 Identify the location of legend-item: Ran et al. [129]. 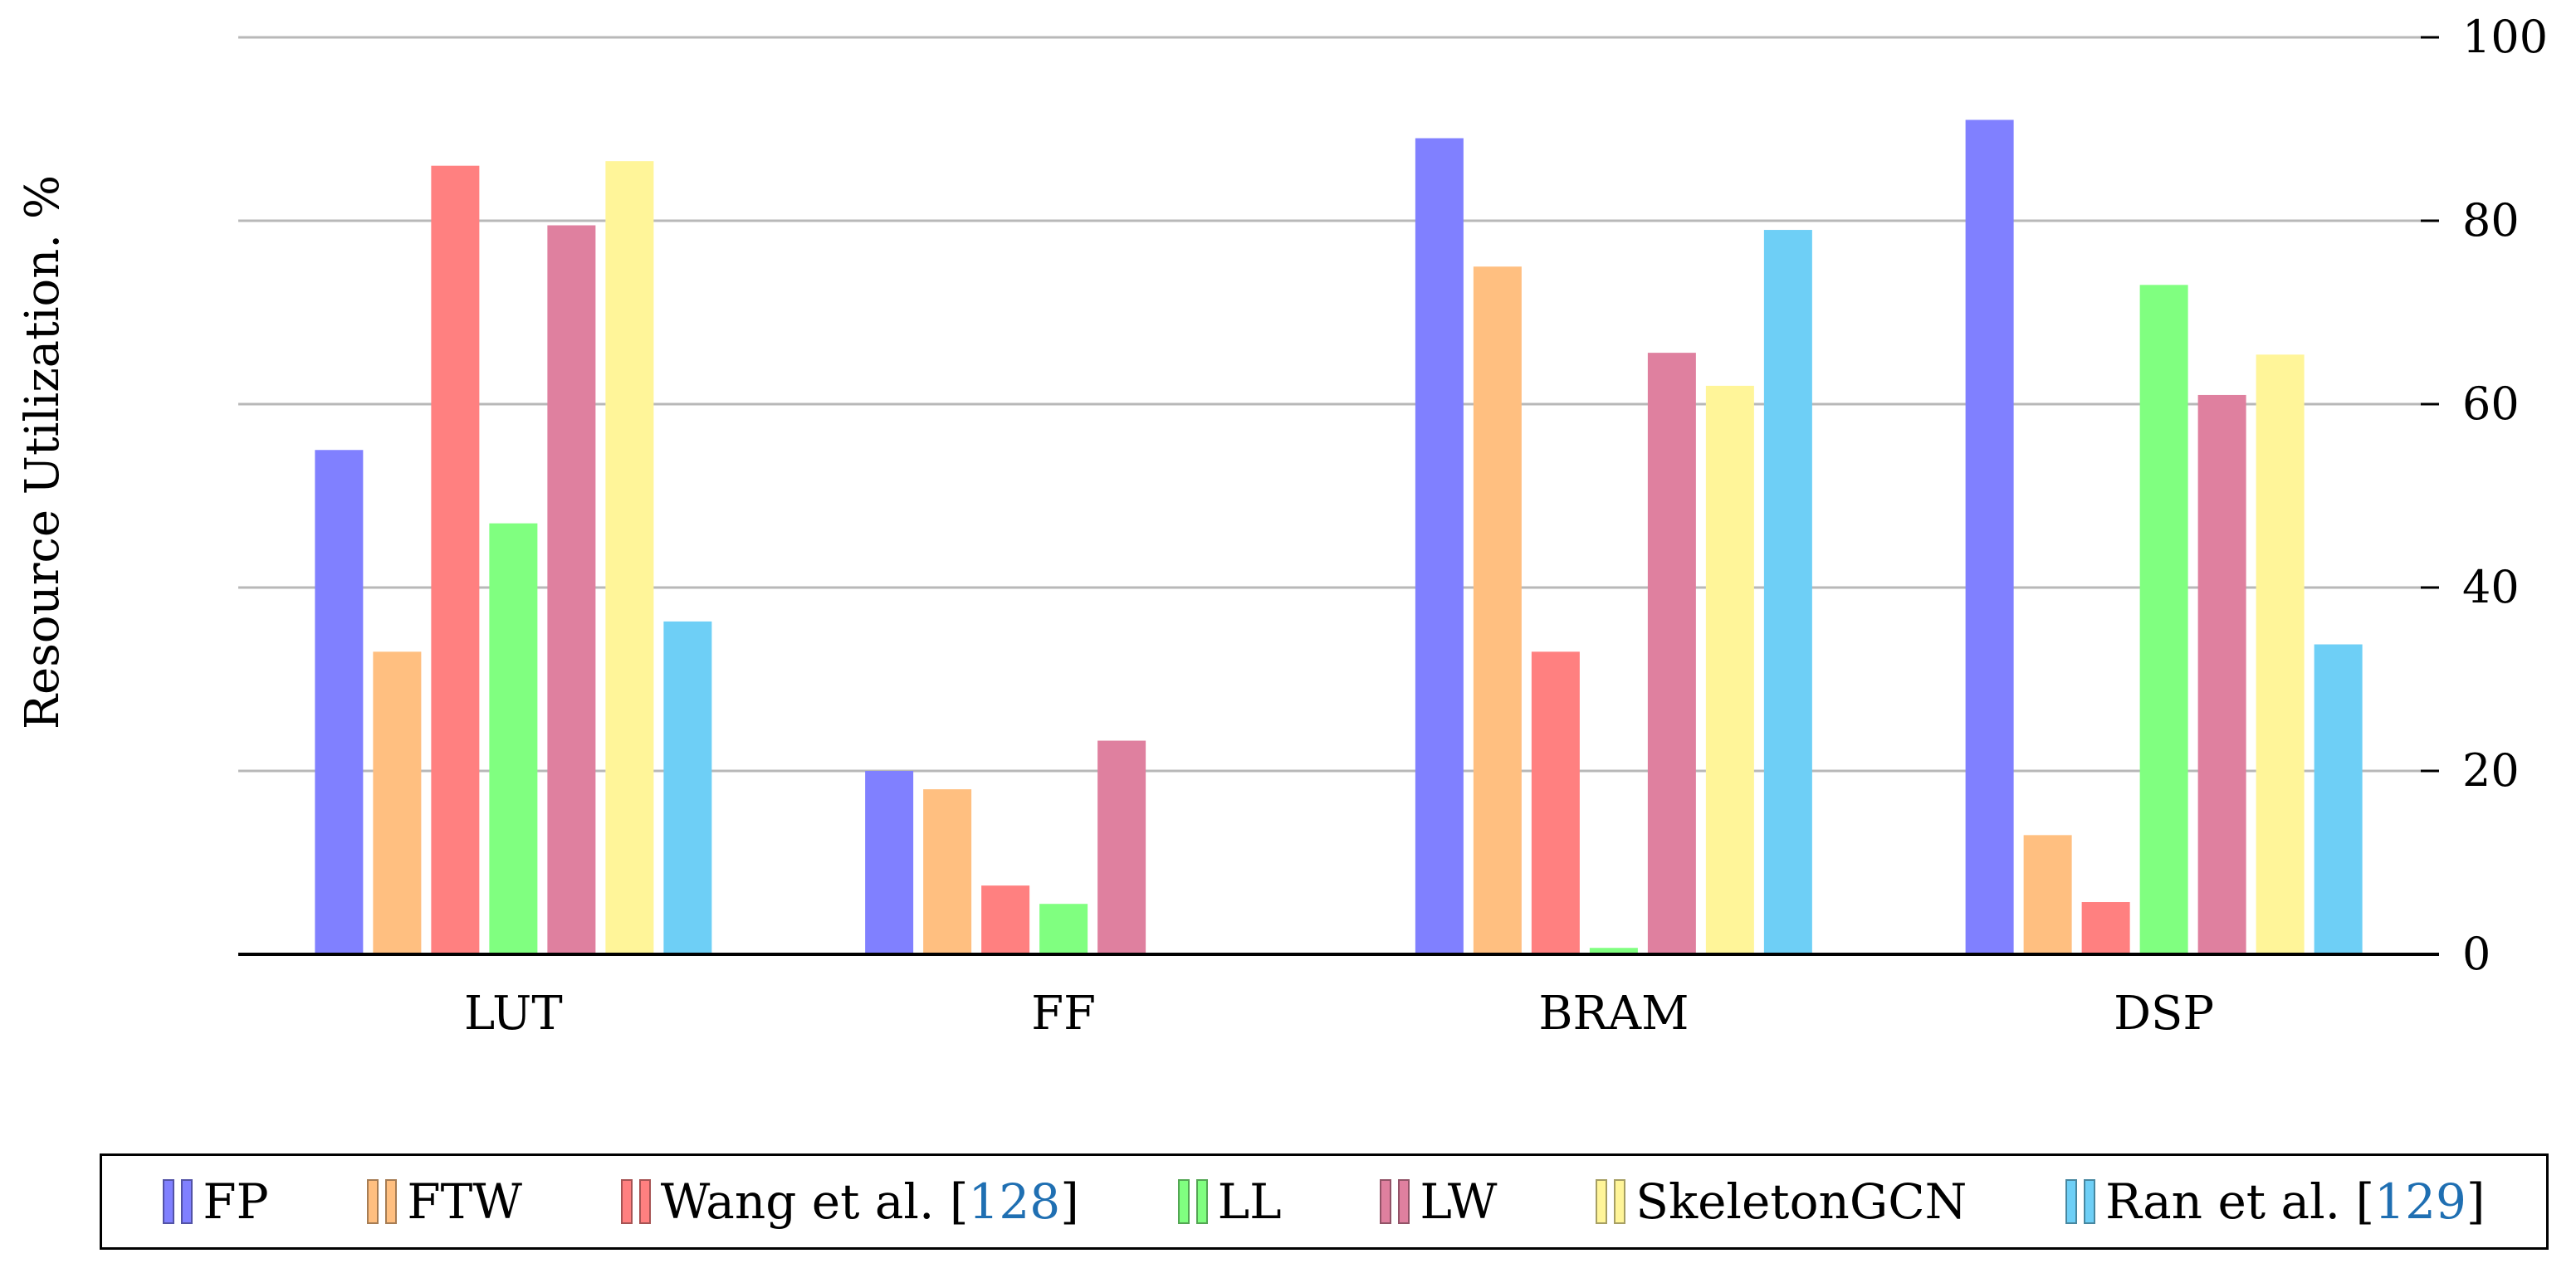
(2275, 1201).